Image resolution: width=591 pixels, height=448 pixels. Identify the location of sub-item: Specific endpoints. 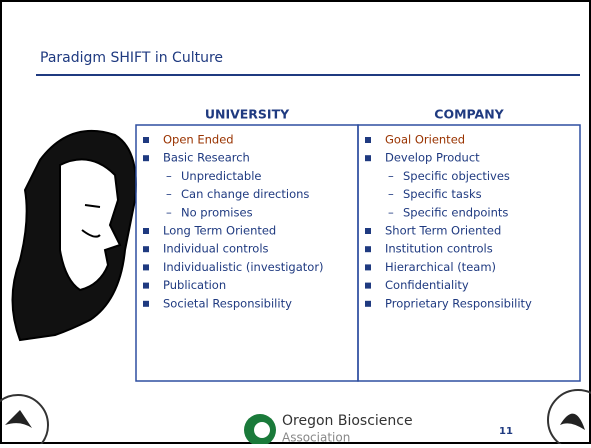
(455, 212).